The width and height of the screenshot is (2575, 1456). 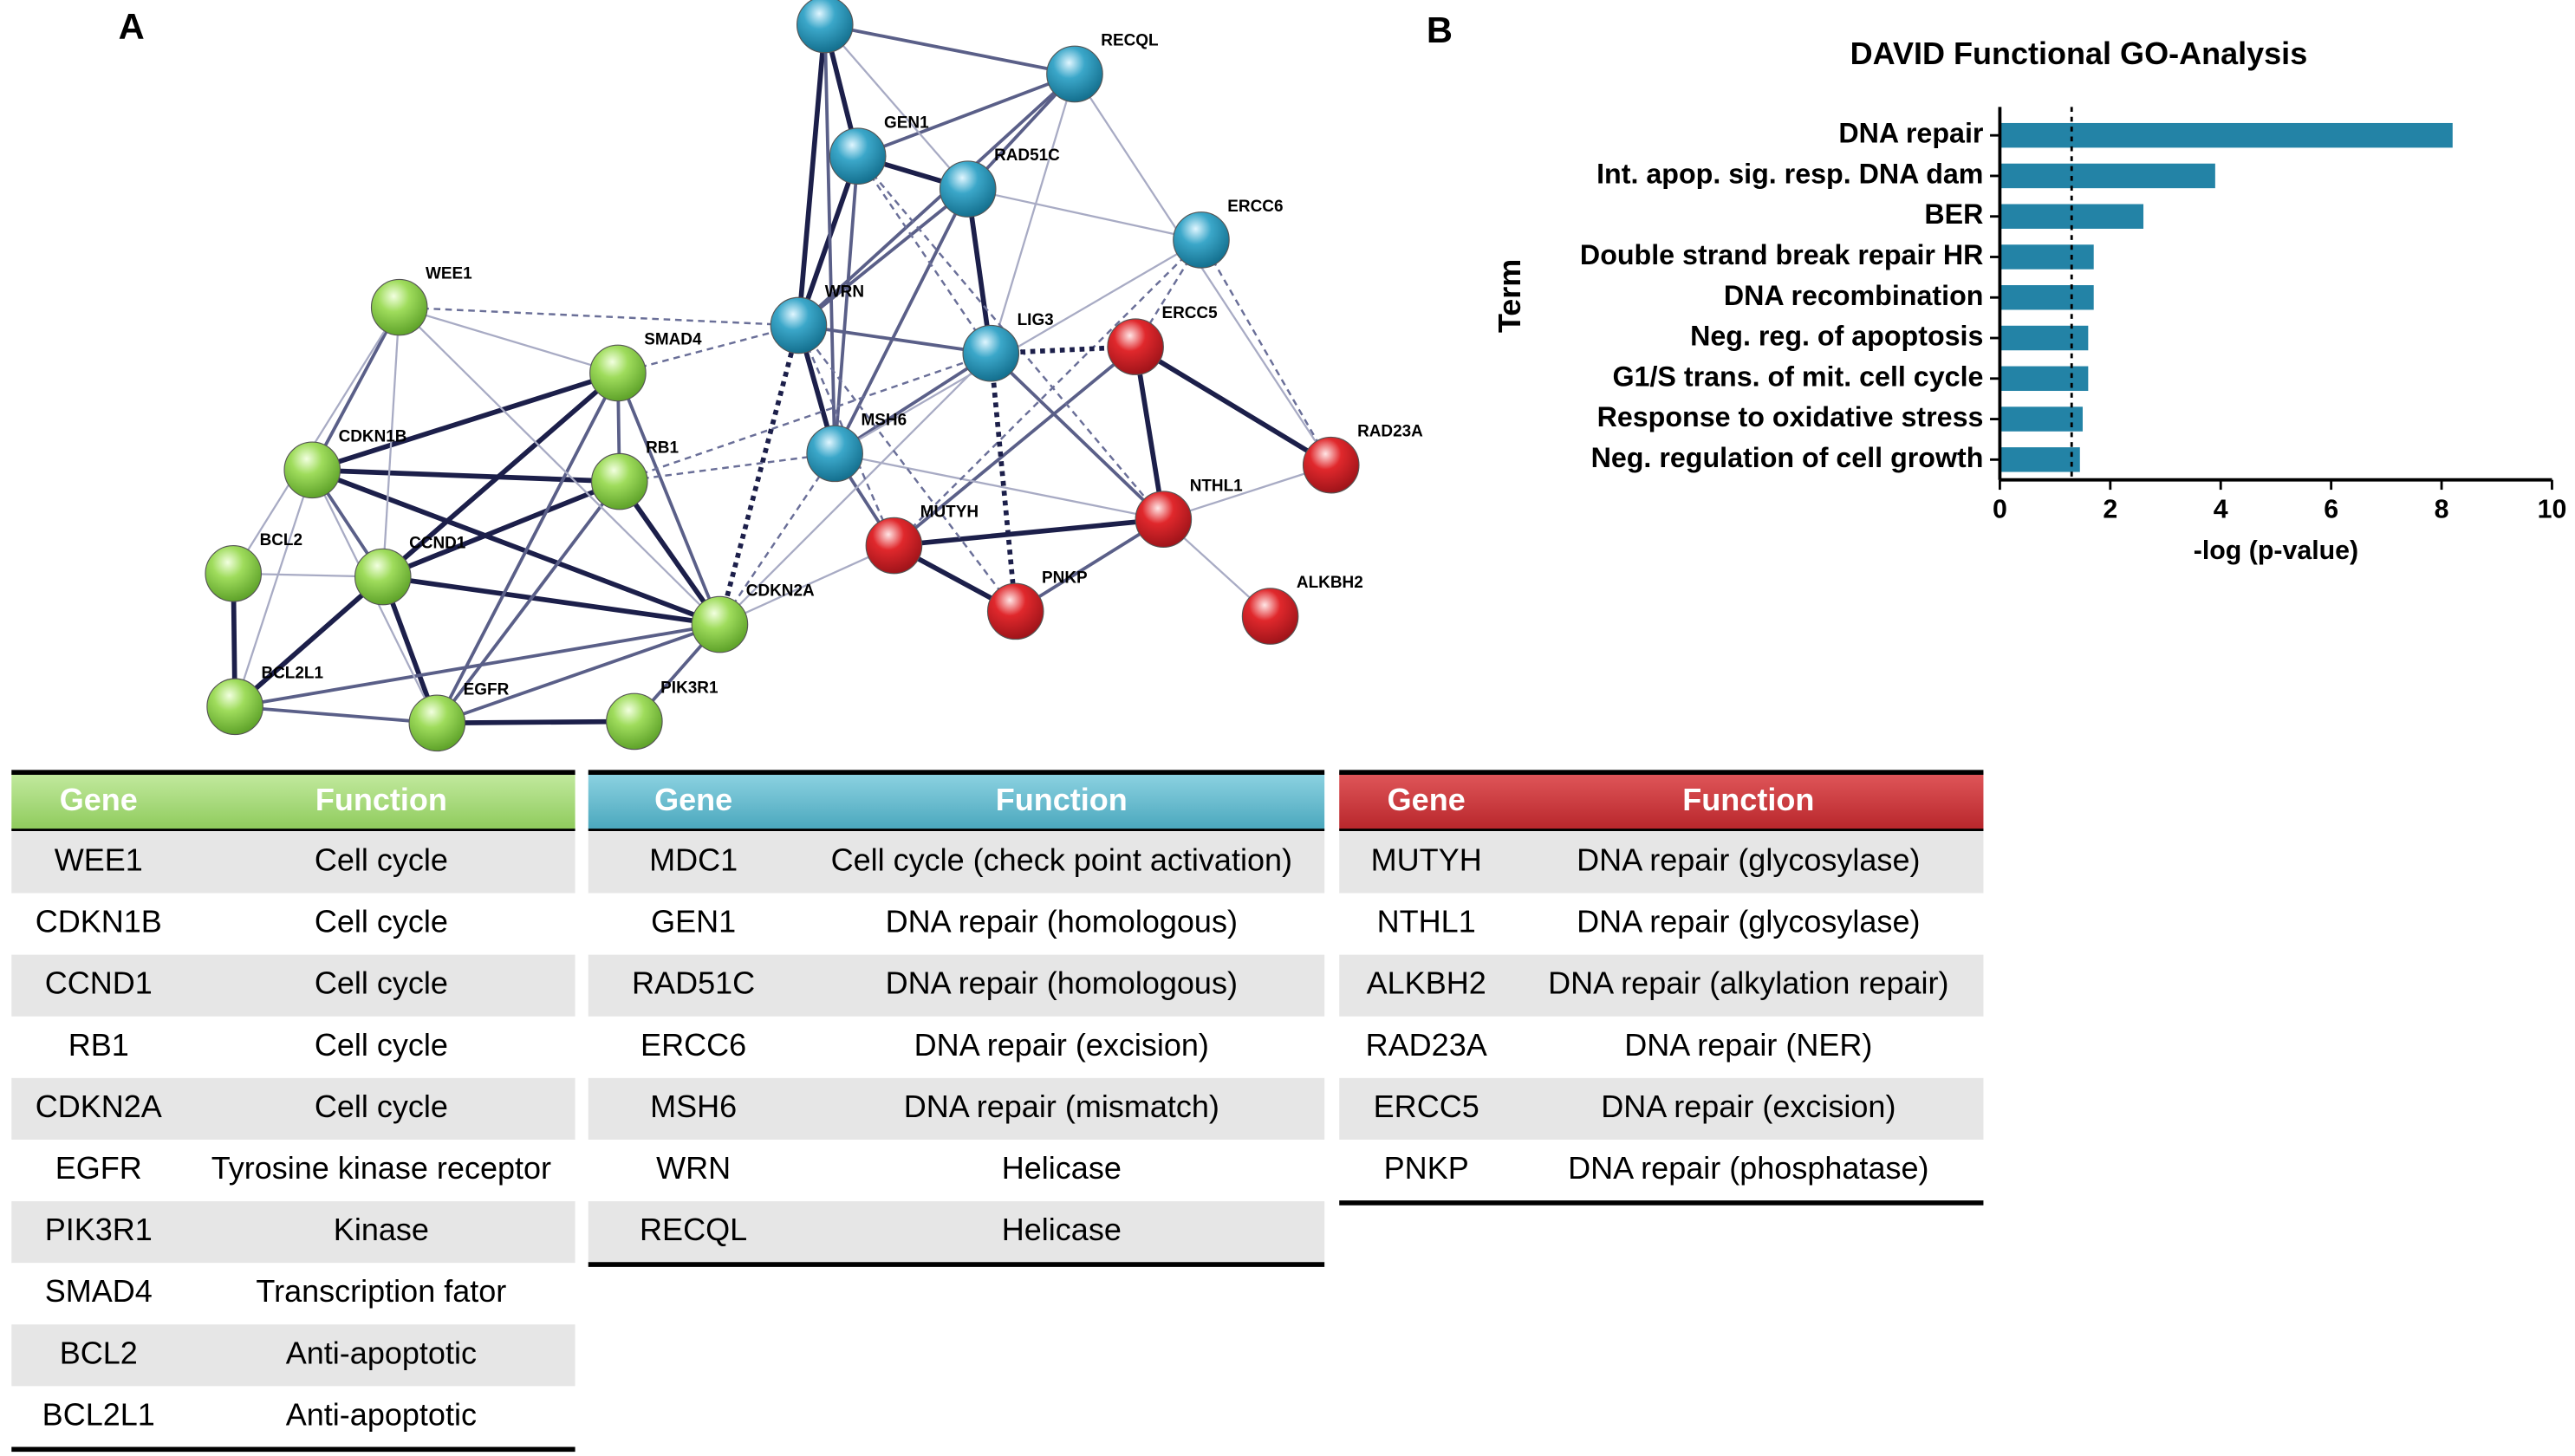 What do you see at coordinates (1788, 457) in the screenshot?
I see `y-tick-label: Neg. regulation of cell growth` at bounding box center [1788, 457].